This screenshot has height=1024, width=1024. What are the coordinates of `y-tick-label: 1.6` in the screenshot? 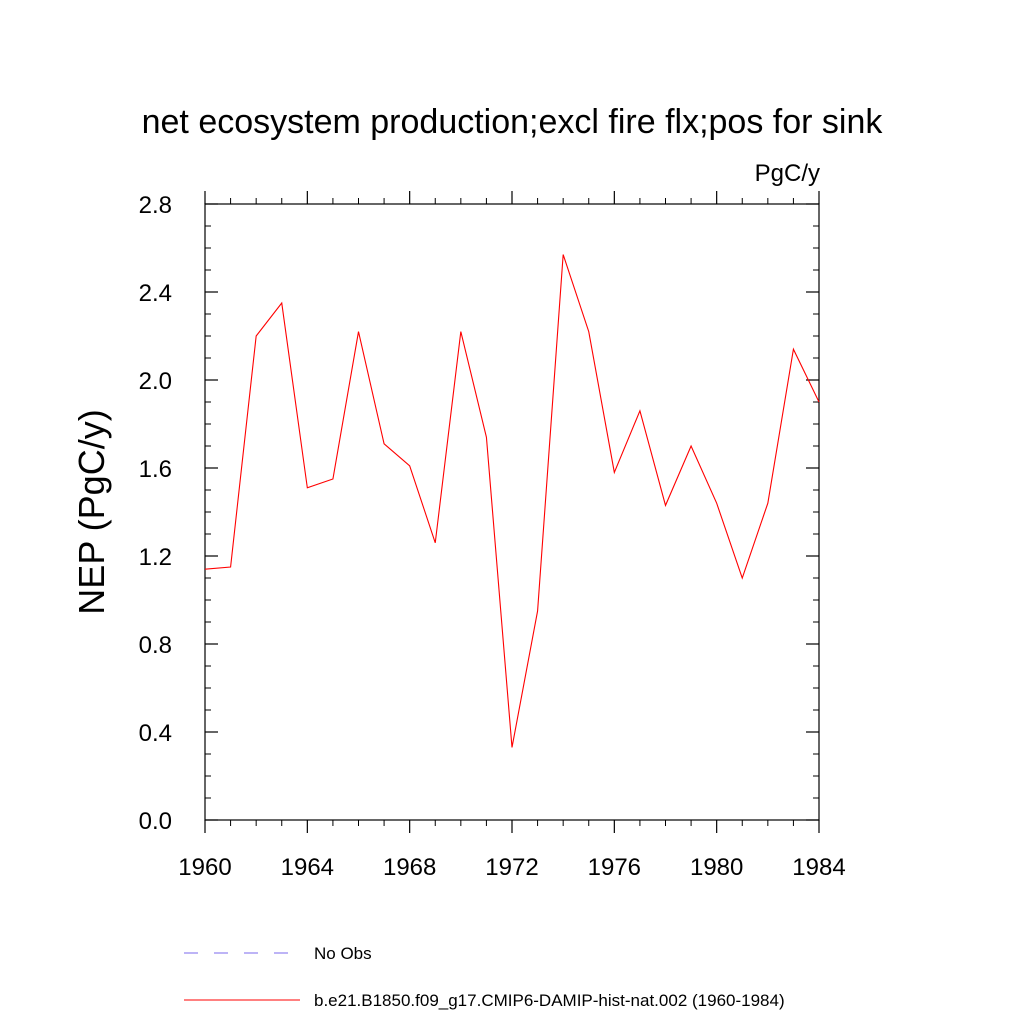 It's located at (155, 469).